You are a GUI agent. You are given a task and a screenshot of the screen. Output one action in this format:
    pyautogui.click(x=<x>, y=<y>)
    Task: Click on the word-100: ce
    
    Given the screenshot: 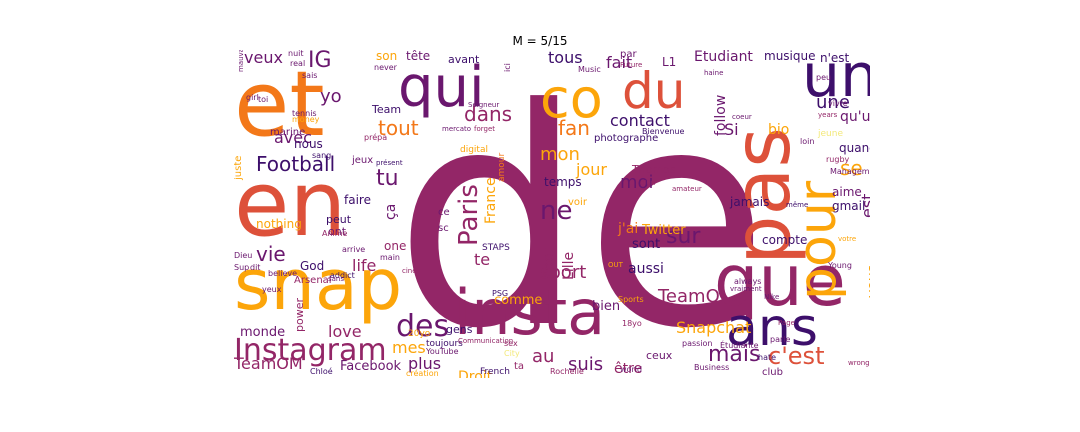 What is the action you would take?
    pyautogui.click(x=444, y=212)
    